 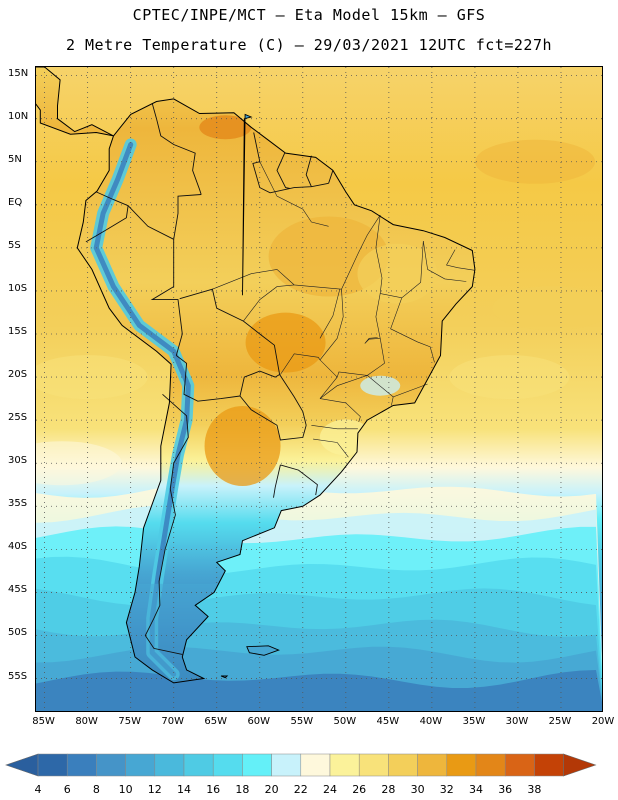 I want to click on colorbar-tick-label: 28, so click(x=388, y=789).